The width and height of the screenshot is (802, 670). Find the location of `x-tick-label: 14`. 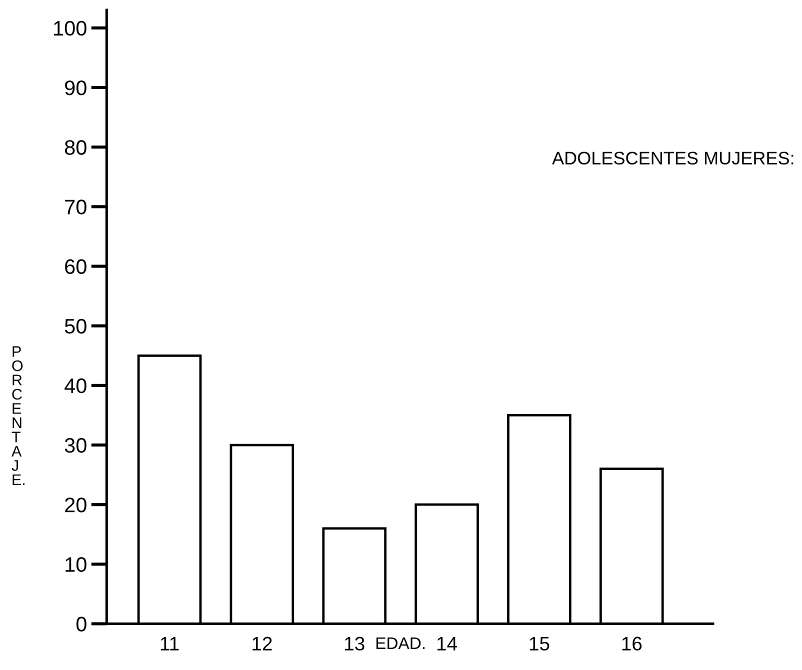

x-tick-label: 14 is located at coordinates (447, 643).